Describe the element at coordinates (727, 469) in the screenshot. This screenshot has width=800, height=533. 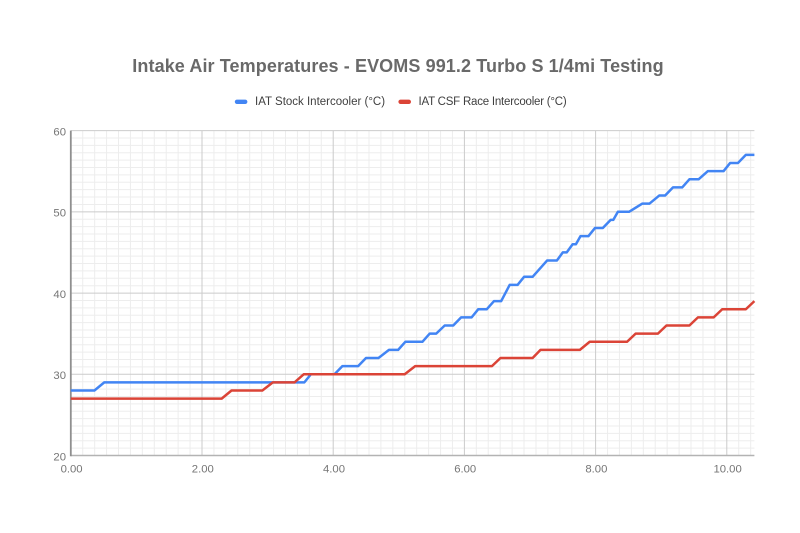
I see `svg-text: 10.00` at that location.